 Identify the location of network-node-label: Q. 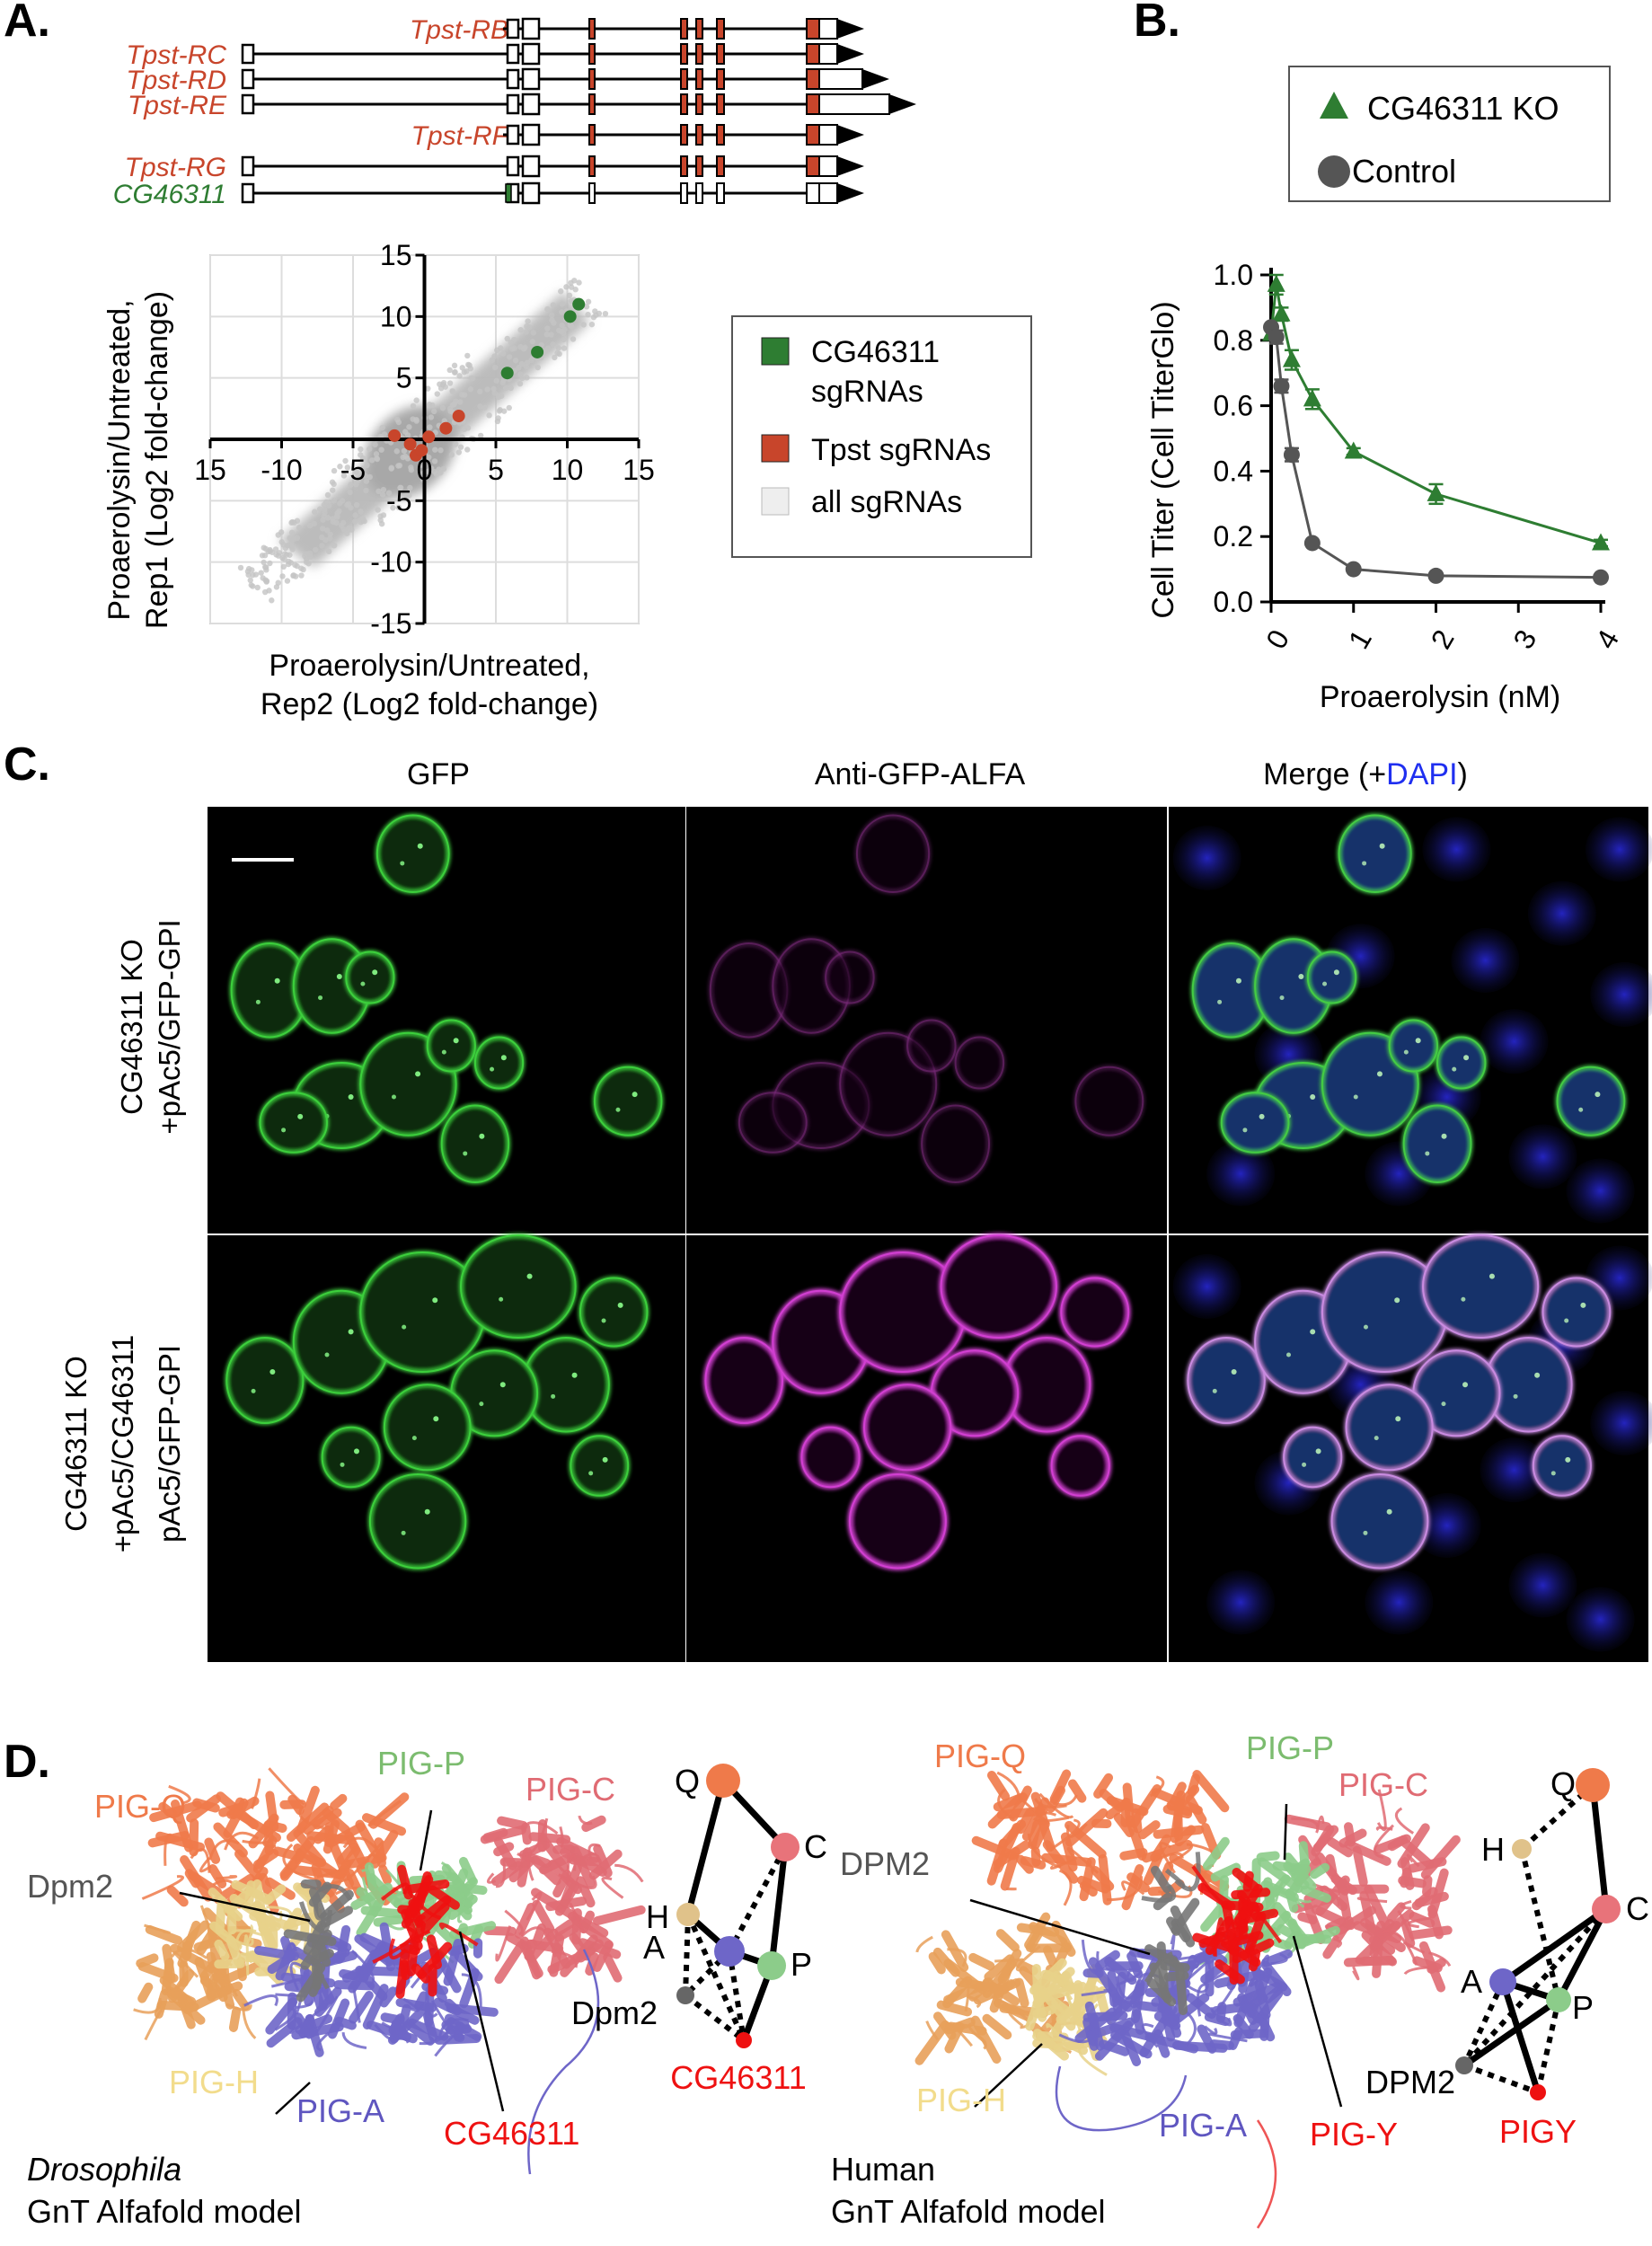
(1563, 1783).